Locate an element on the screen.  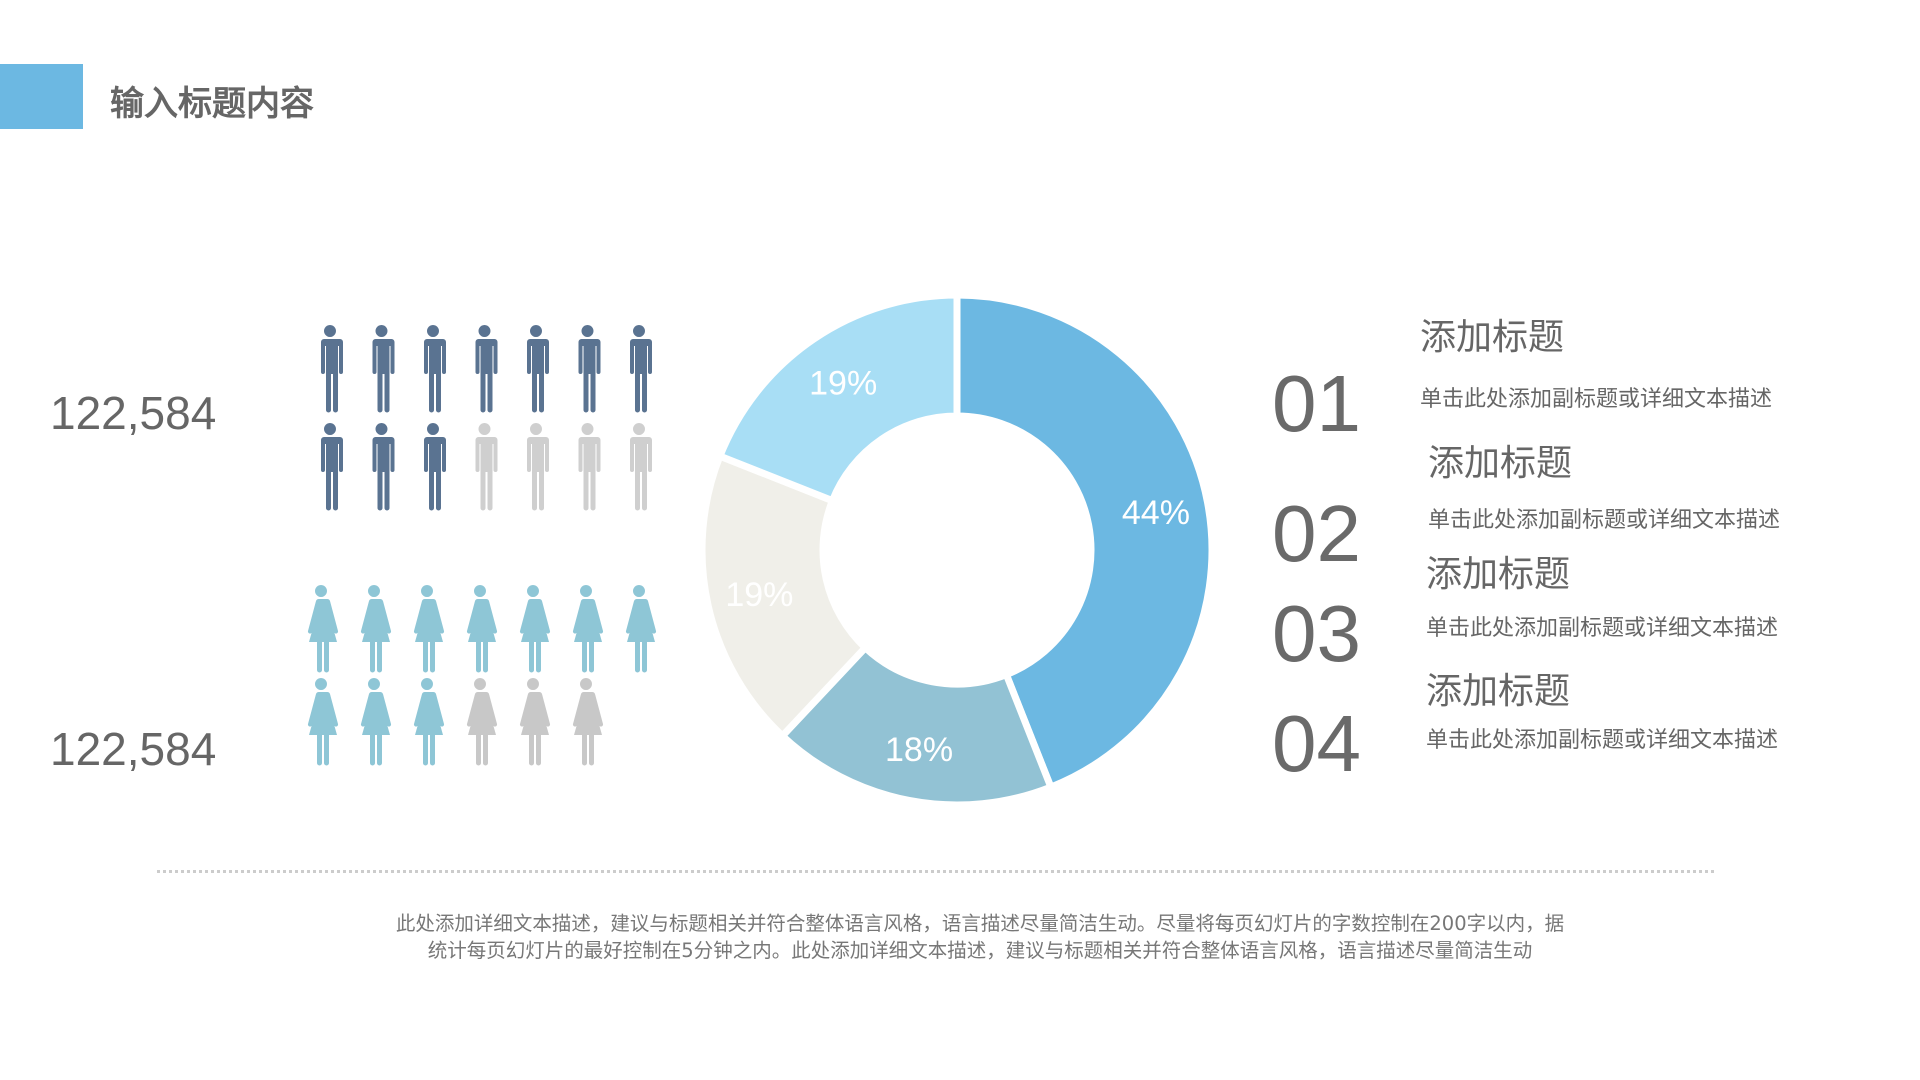
donut-chart: 44% 18% 19% 19% is located at coordinates (957, 550).